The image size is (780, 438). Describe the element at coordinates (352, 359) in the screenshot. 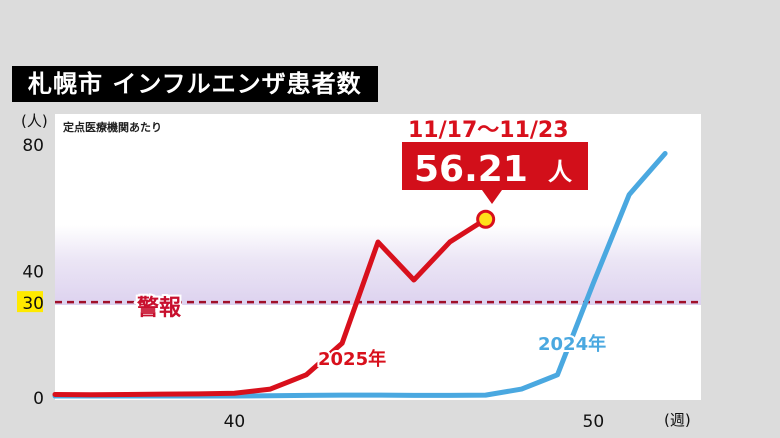

I see `series-label-2025: 2025年` at that location.